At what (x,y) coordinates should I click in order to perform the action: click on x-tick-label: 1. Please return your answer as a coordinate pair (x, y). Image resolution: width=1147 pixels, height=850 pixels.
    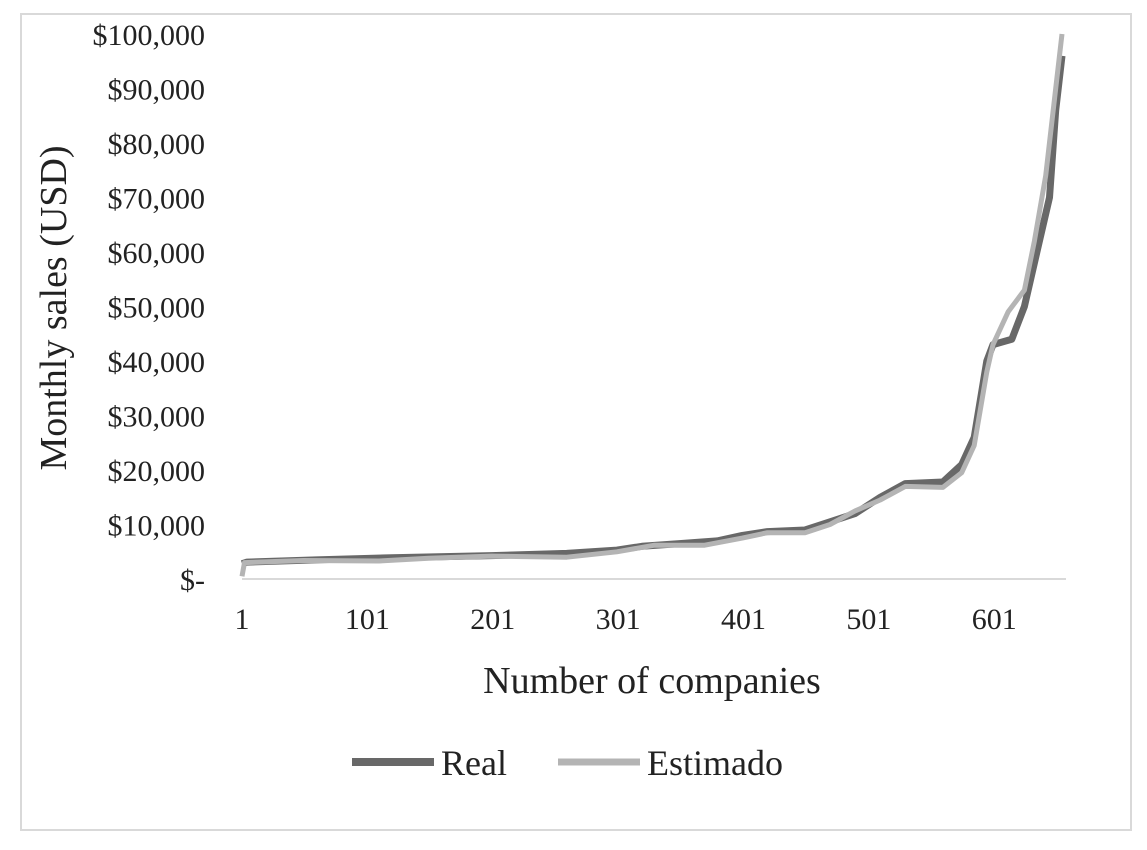
    Looking at the image, I should click on (242, 619).